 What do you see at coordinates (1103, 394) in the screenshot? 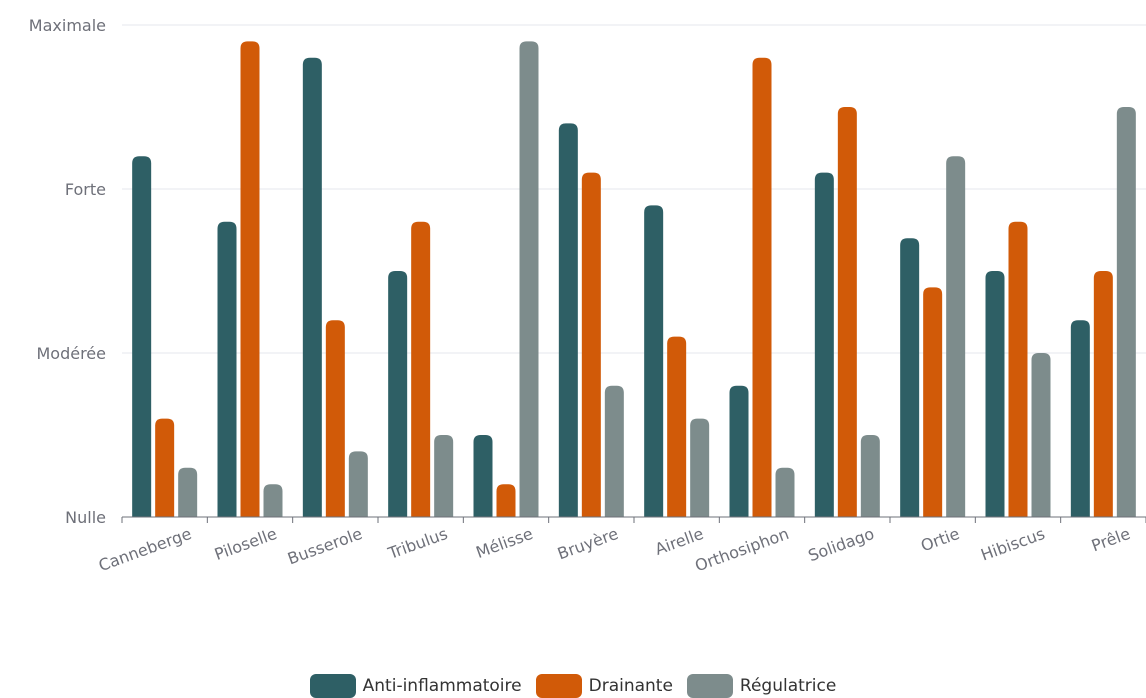
I see `bar-drainante-prêle` at bounding box center [1103, 394].